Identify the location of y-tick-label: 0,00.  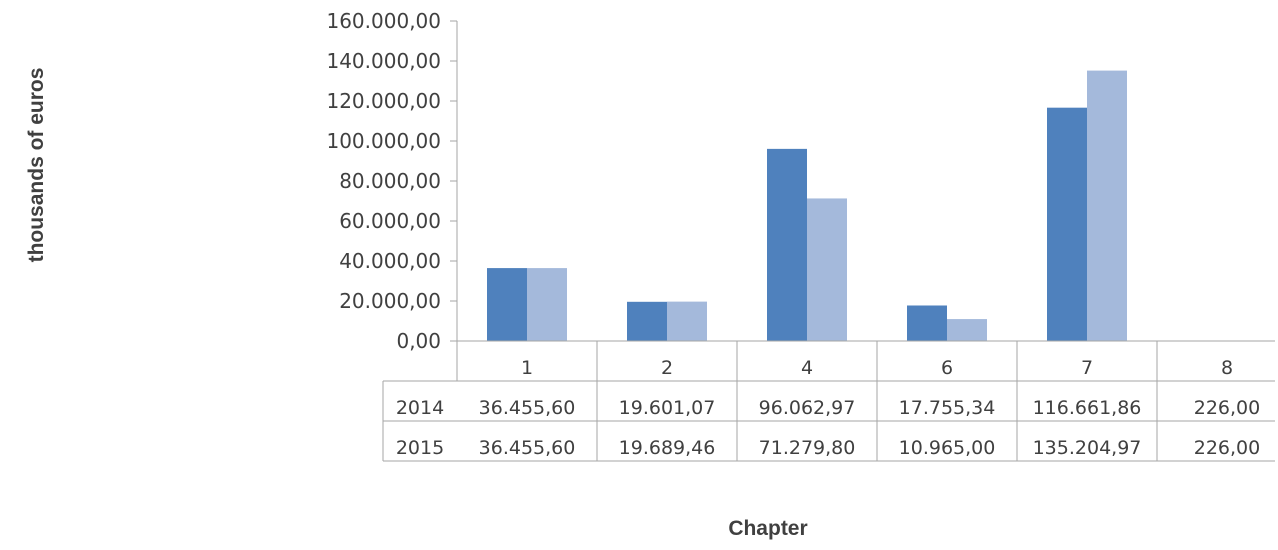
(418, 341).